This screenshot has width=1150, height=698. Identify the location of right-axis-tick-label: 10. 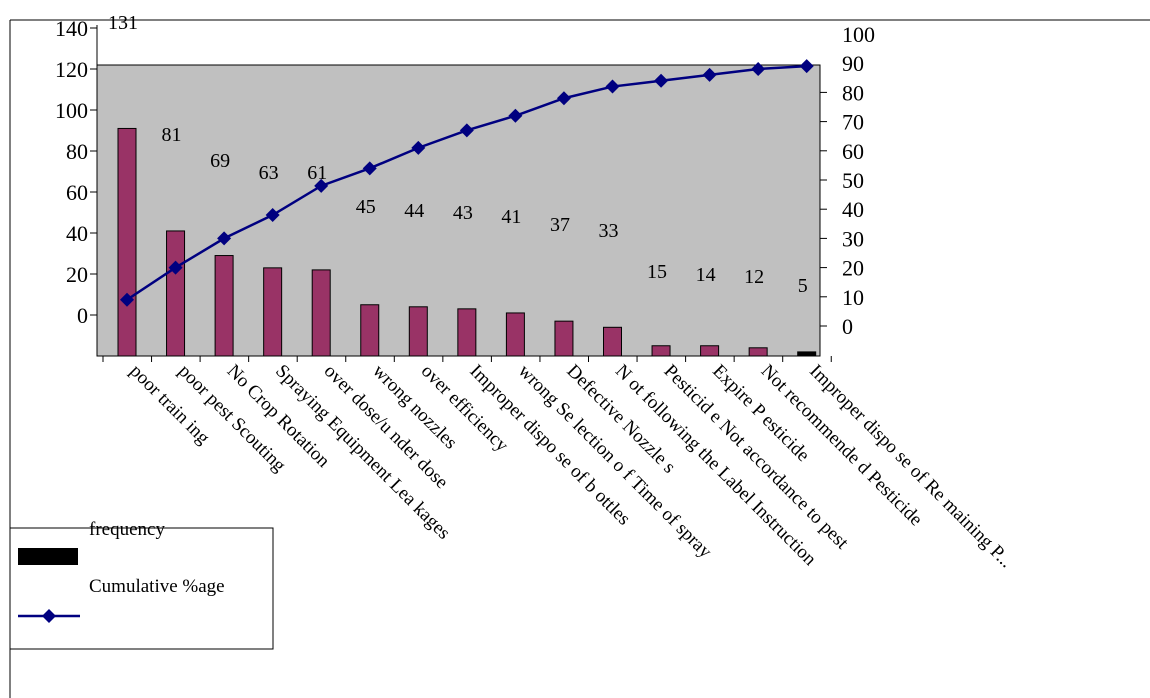
(853, 297).